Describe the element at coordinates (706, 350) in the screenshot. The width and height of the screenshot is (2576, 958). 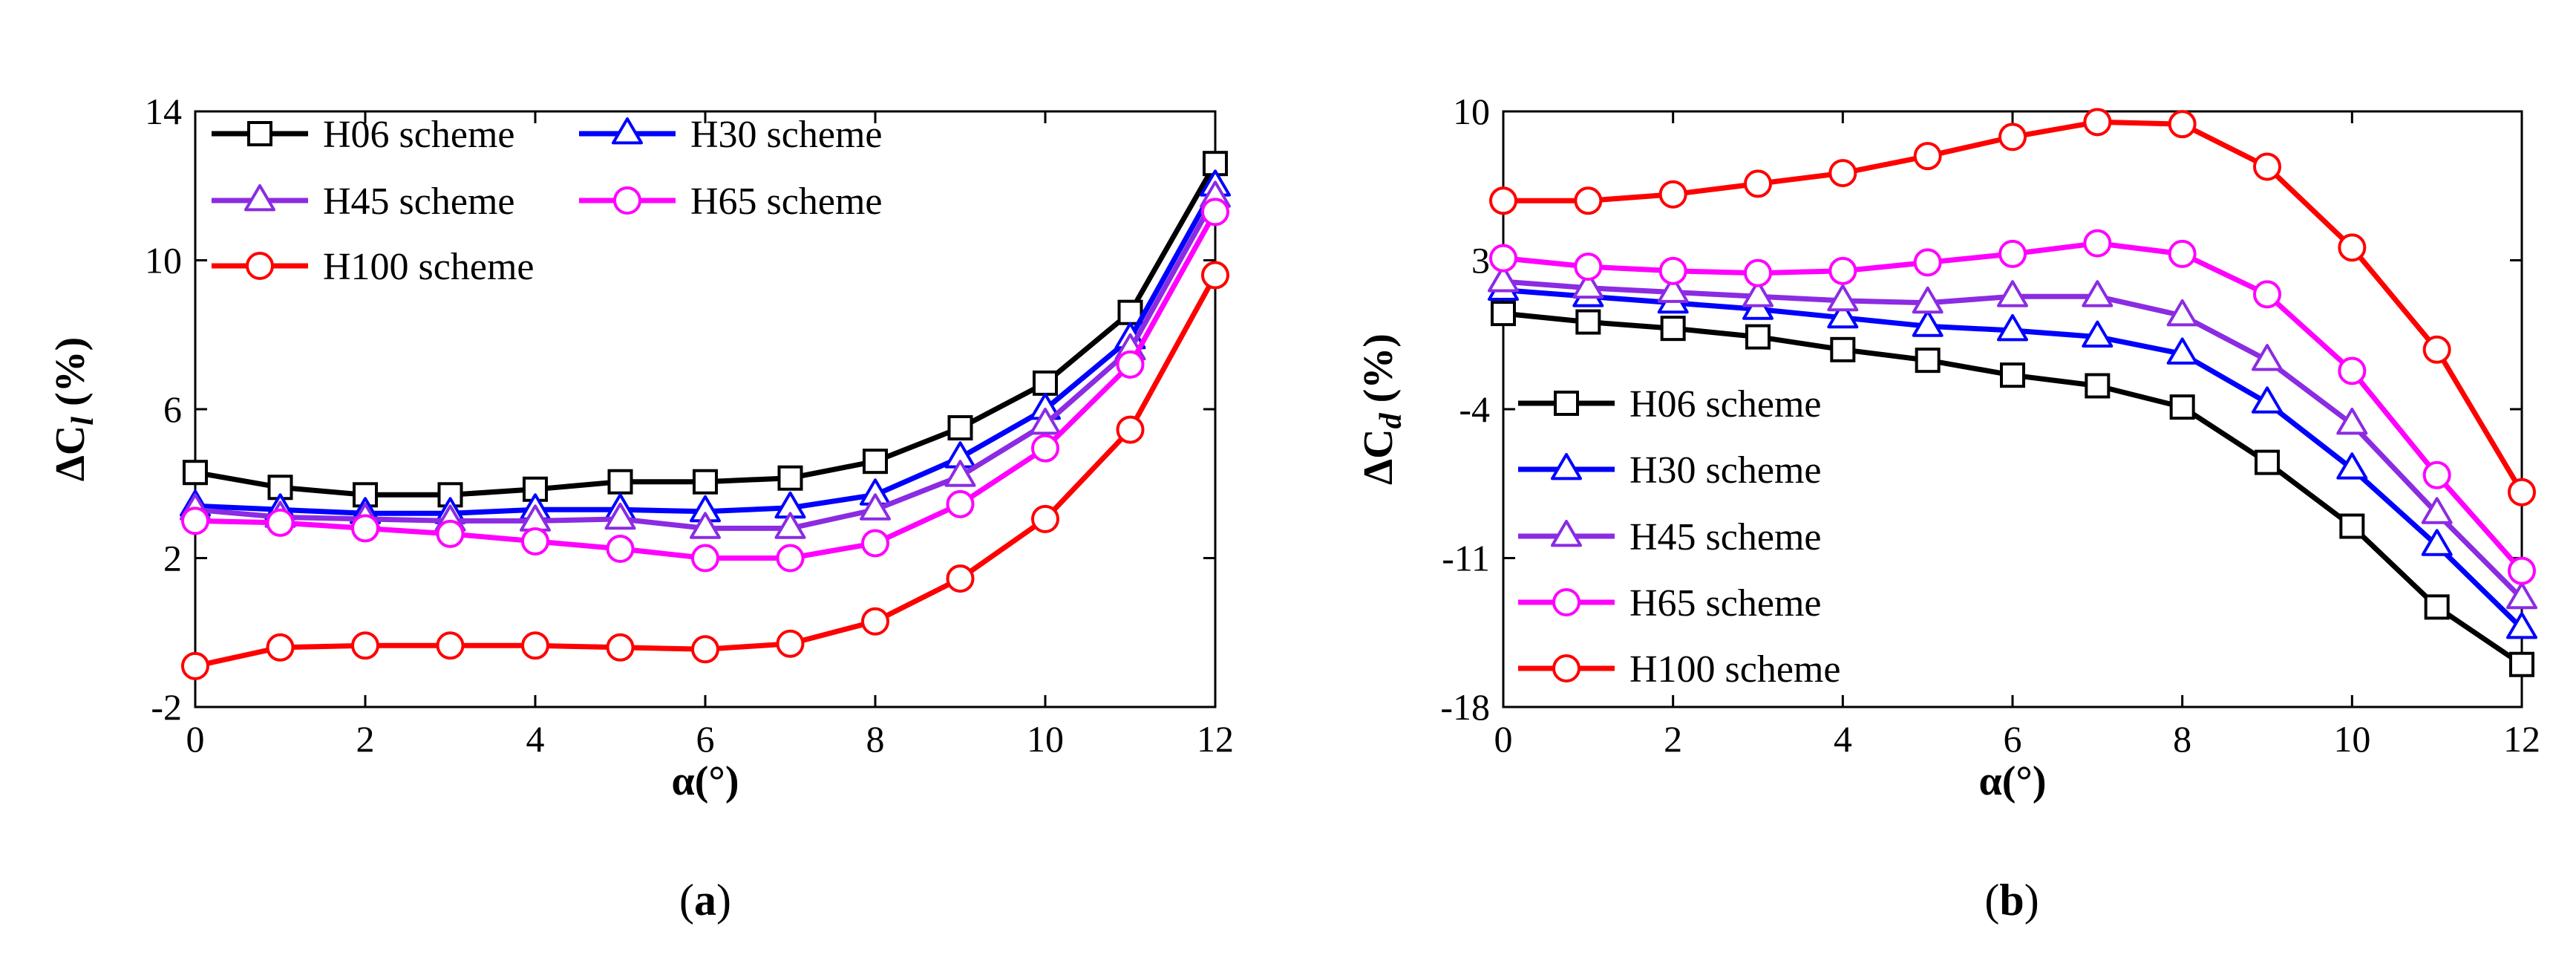
I see `series-line-h30-scheme` at that location.